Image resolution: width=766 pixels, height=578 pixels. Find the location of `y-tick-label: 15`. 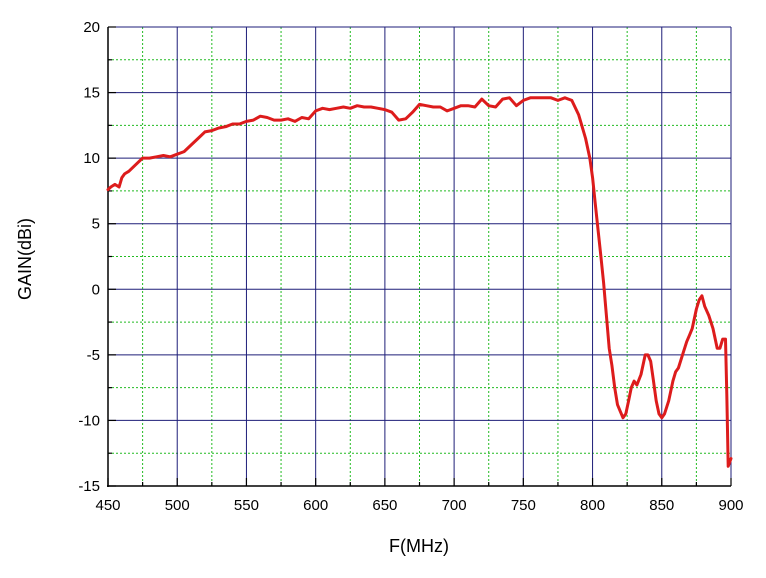

y-tick-label: 15 is located at coordinates (91, 93).